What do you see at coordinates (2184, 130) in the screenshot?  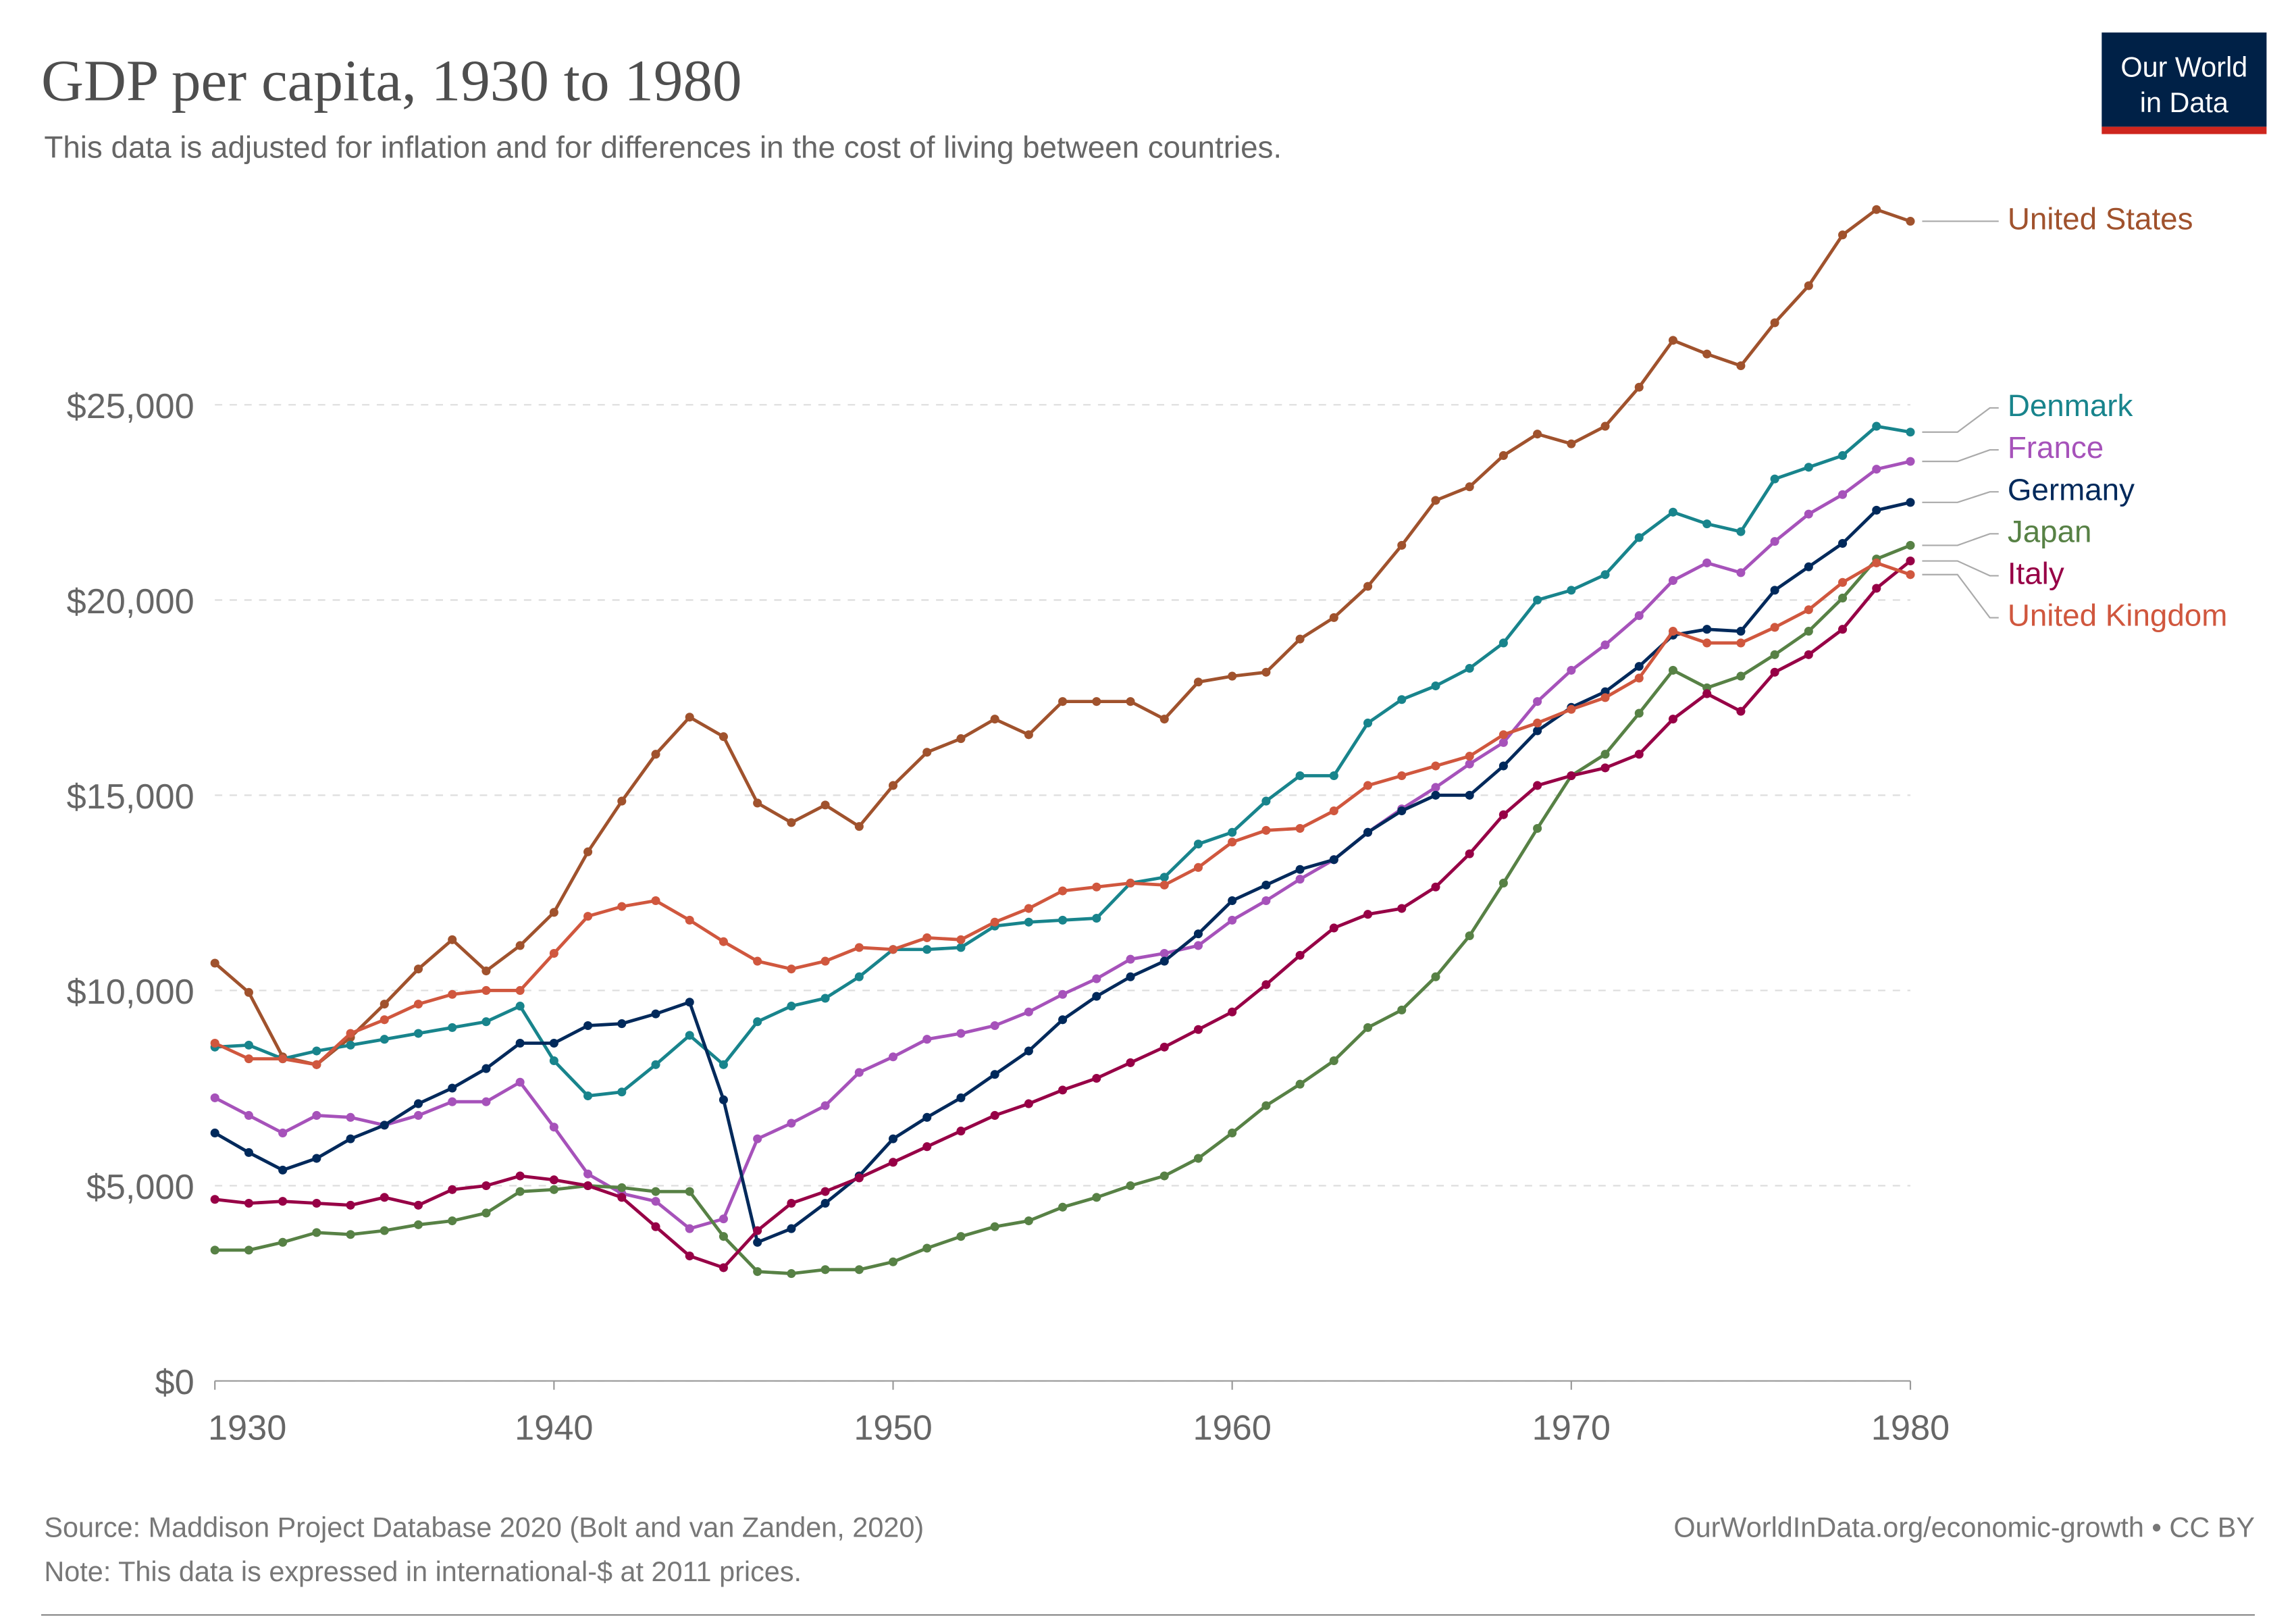 I see `logo-bar` at bounding box center [2184, 130].